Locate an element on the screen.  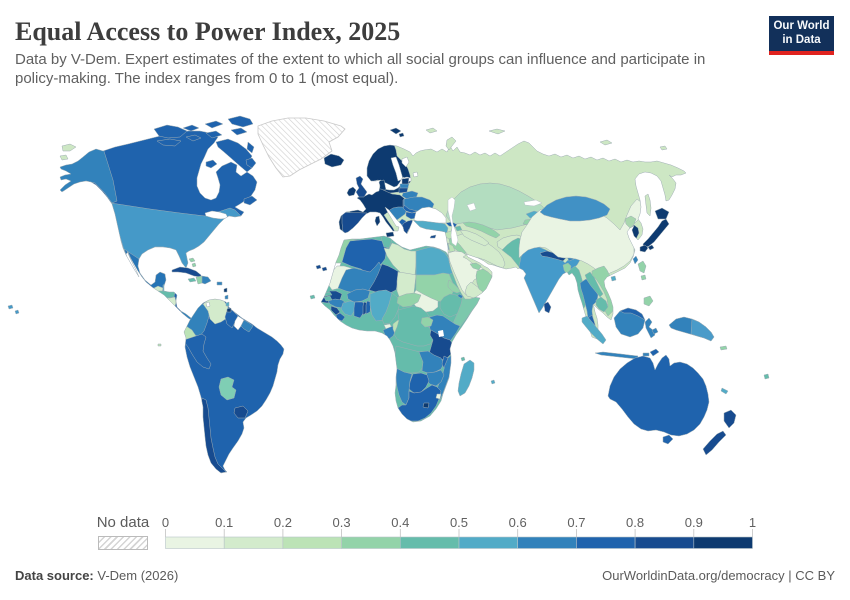
svg-text: 1 is located at coordinates (752, 522).